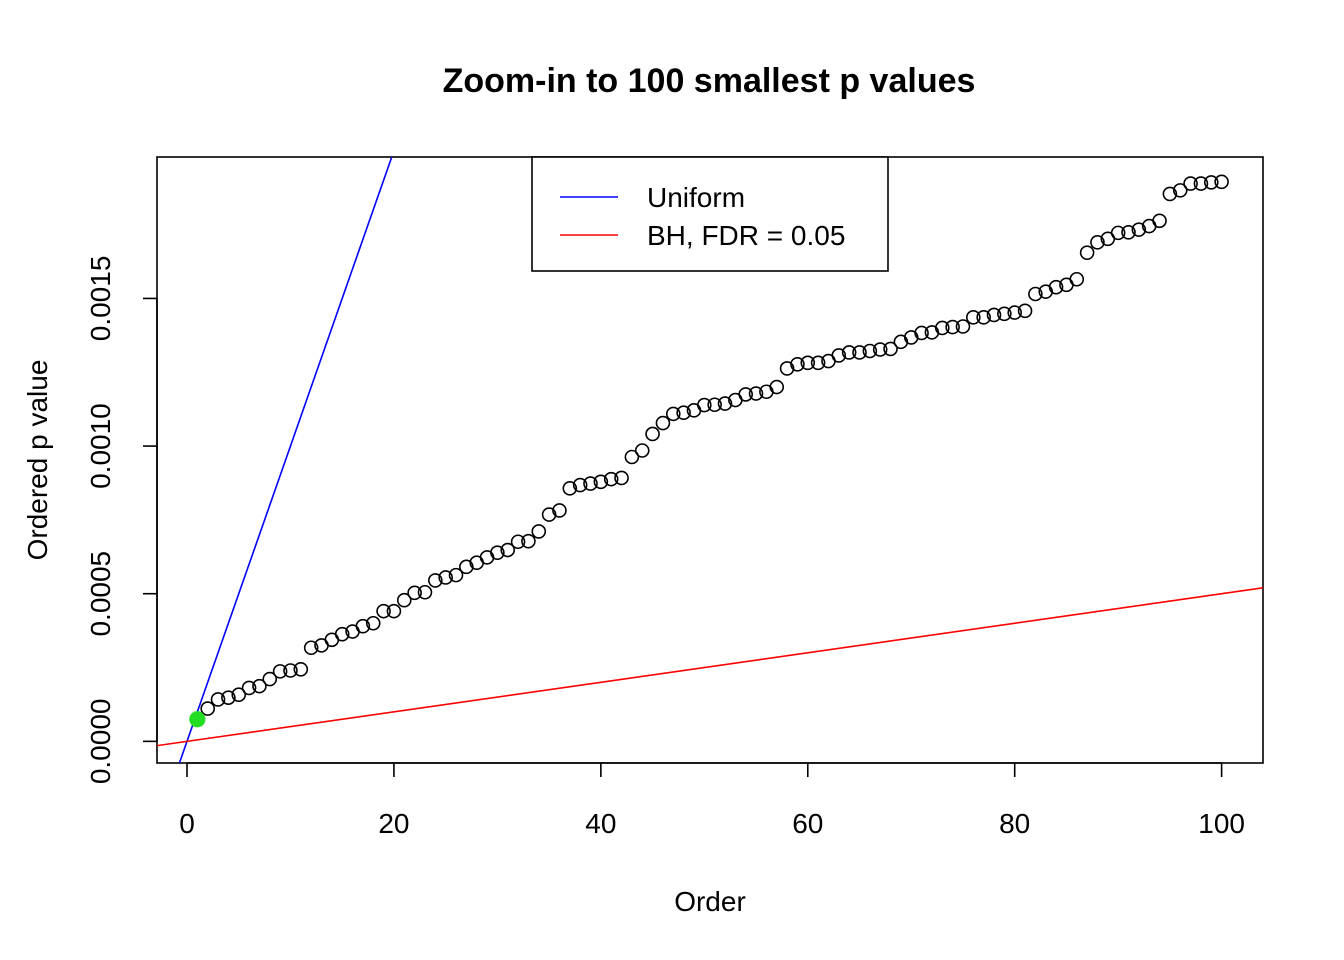 The height and width of the screenshot is (960, 1344). What do you see at coordinates (712, 800) in the screenshot?
I see `x-axis: 0 20 40 60 80 100` at bounding box center [712, 800].